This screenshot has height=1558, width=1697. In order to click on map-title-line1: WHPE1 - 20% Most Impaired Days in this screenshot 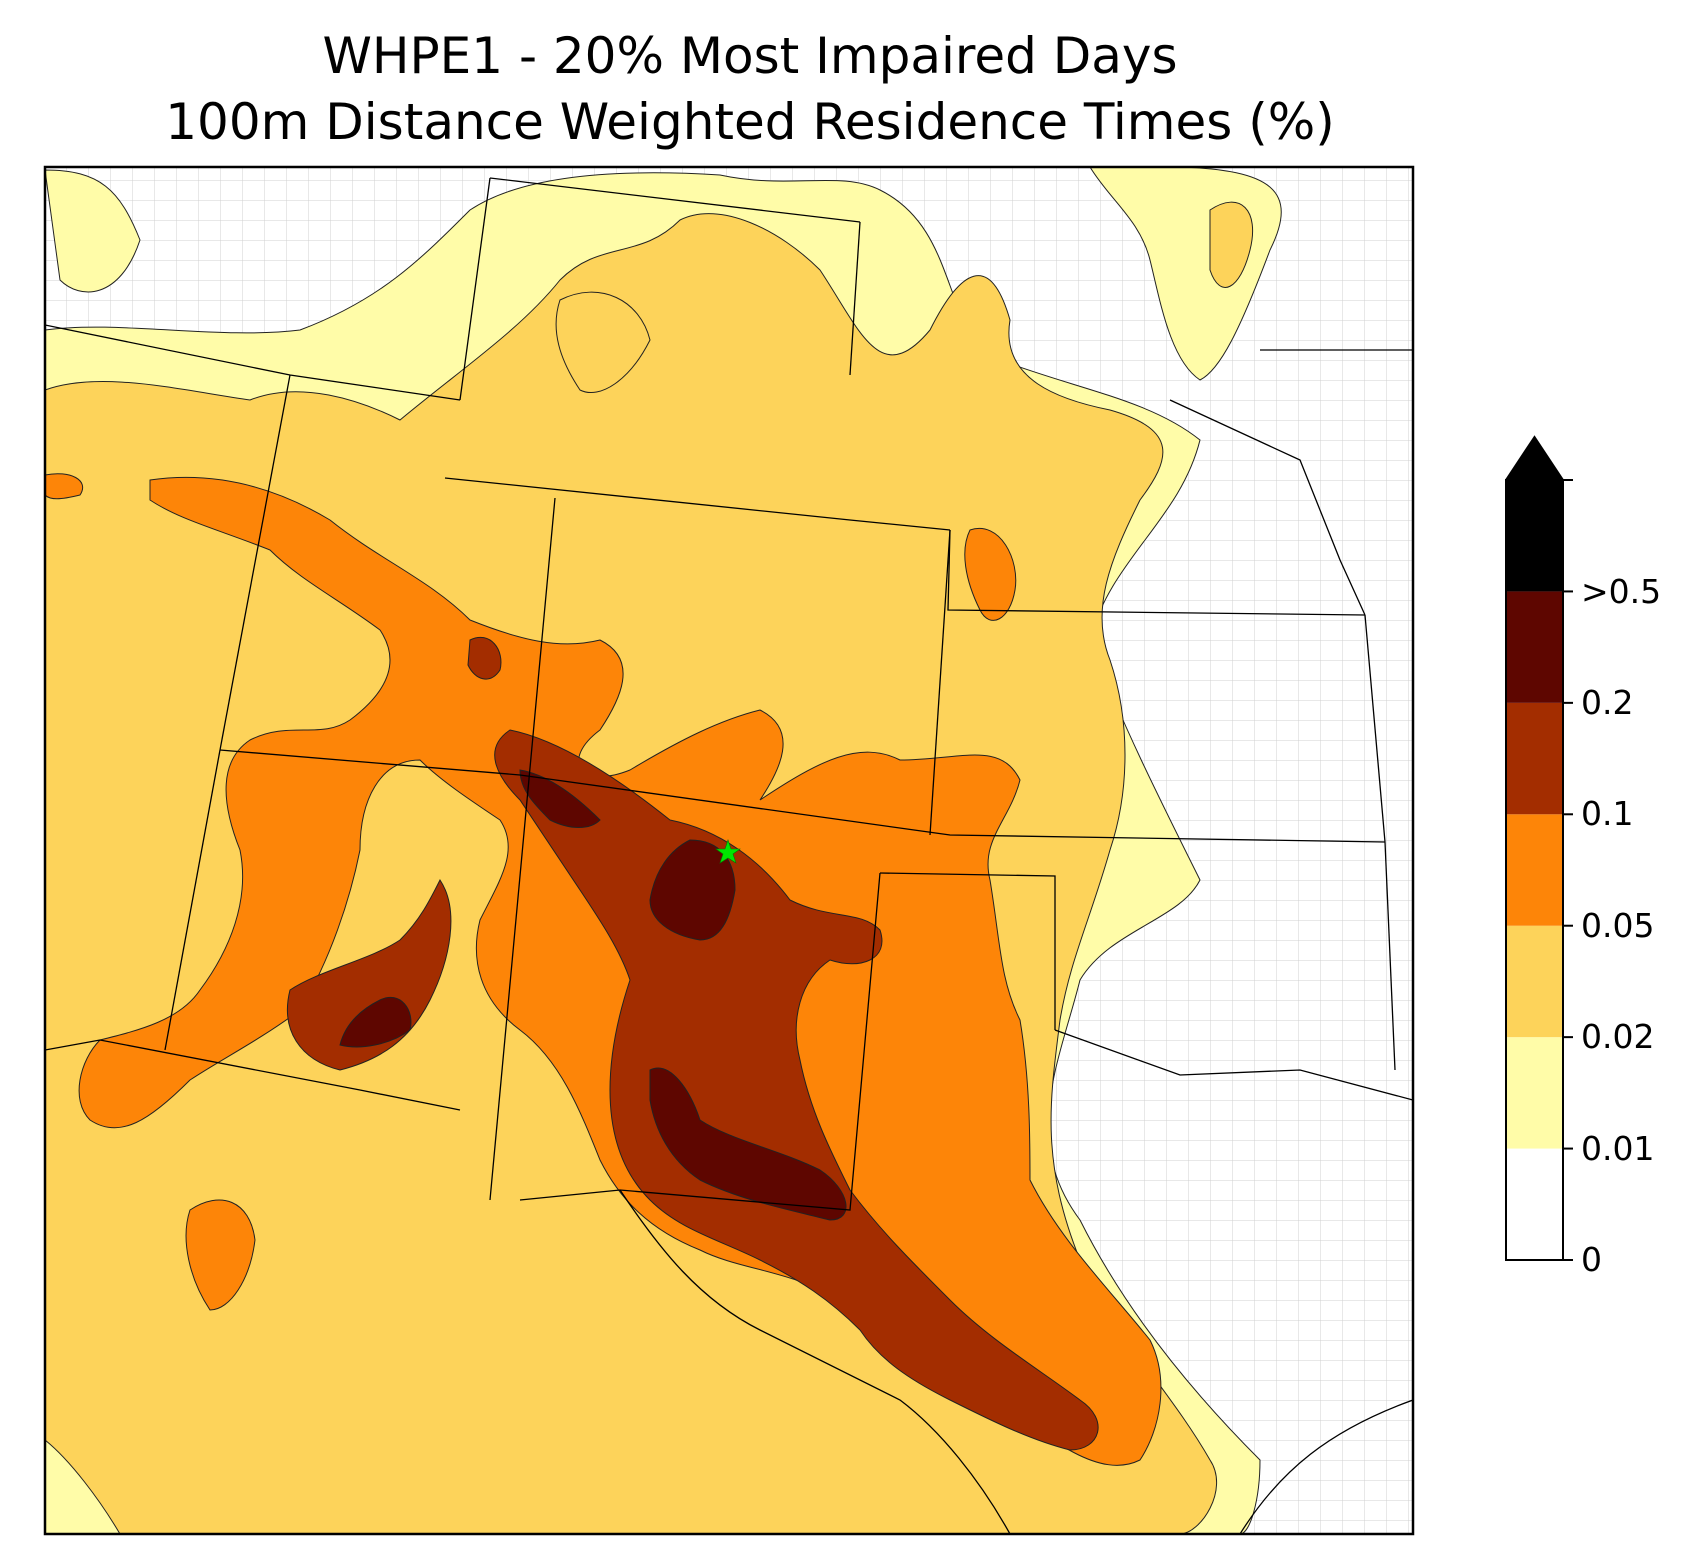, I will do `click(750, 56)`.